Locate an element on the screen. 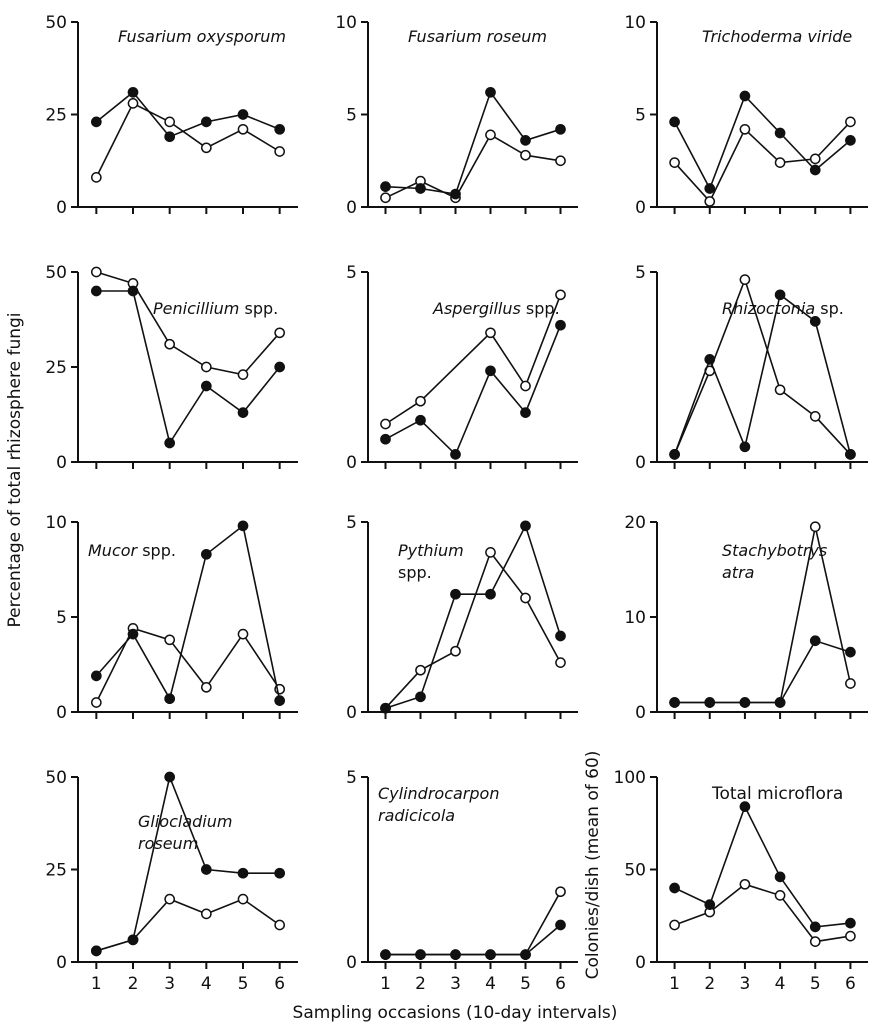 The image size is (887, 1027). panel-fusarium-roseum: 0 5 10 Fusarium roseum is located at coordinates (456, 115).